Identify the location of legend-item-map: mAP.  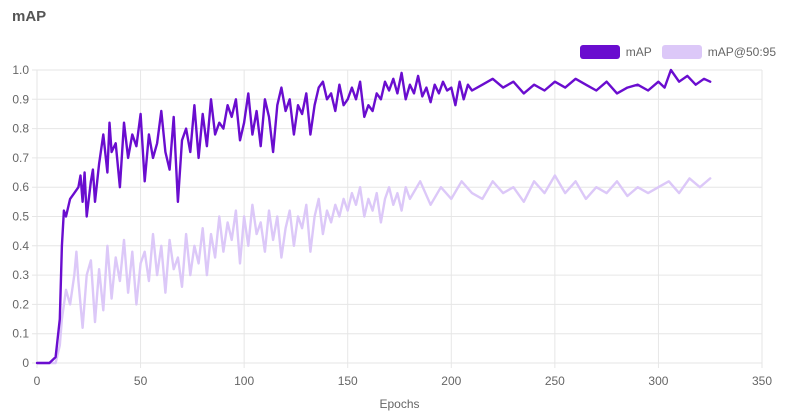
(615, 52).